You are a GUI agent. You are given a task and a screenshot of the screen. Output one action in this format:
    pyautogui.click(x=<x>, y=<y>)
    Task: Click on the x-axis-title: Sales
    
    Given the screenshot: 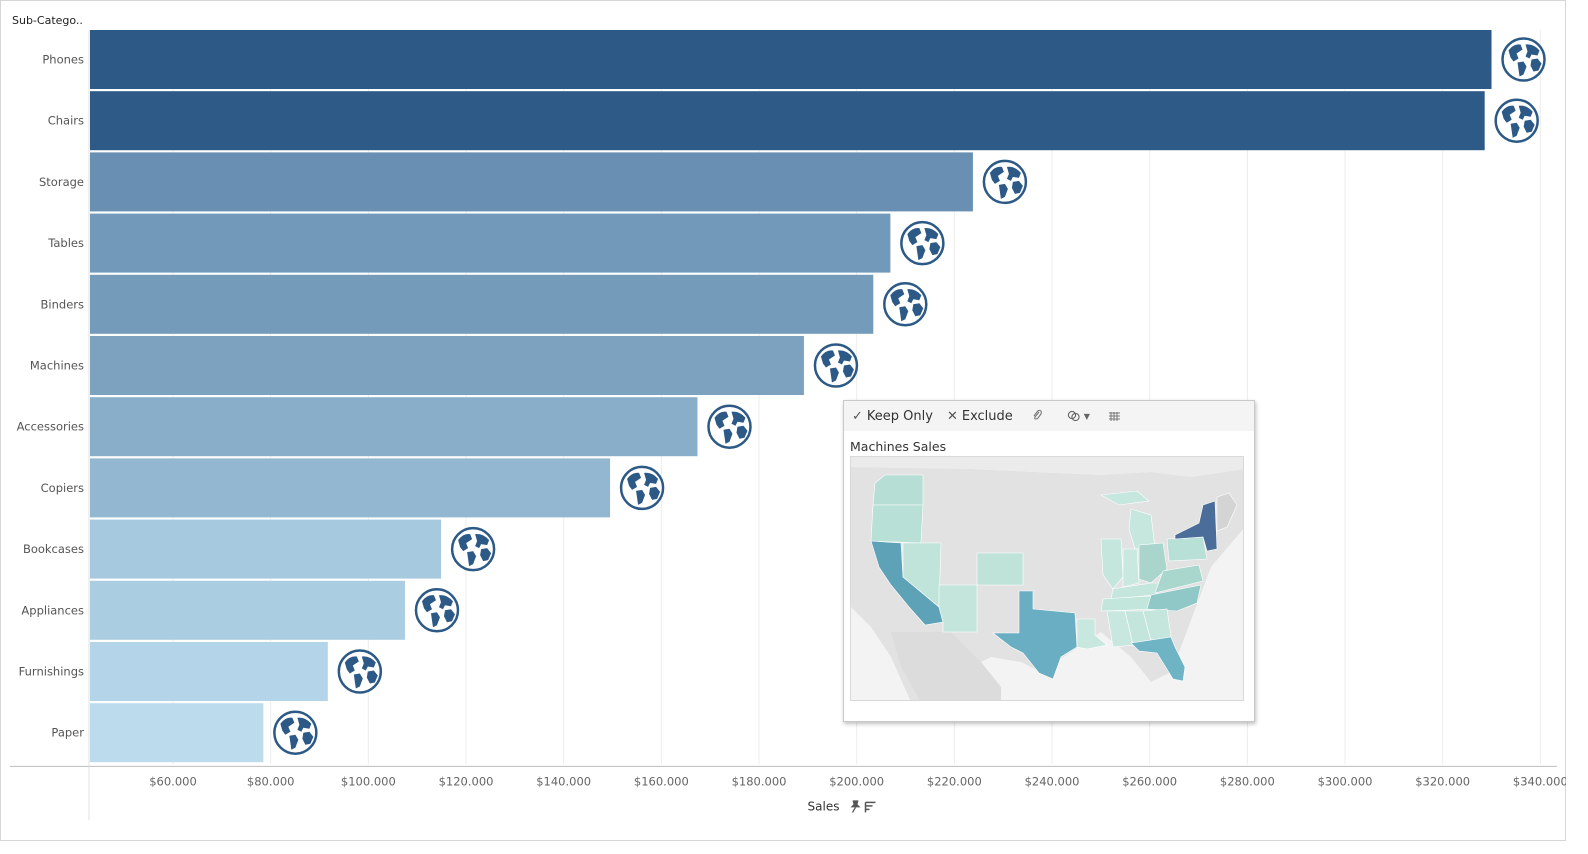 What is the action you would take?
    pyautogui.click(x=824, y=806)
    